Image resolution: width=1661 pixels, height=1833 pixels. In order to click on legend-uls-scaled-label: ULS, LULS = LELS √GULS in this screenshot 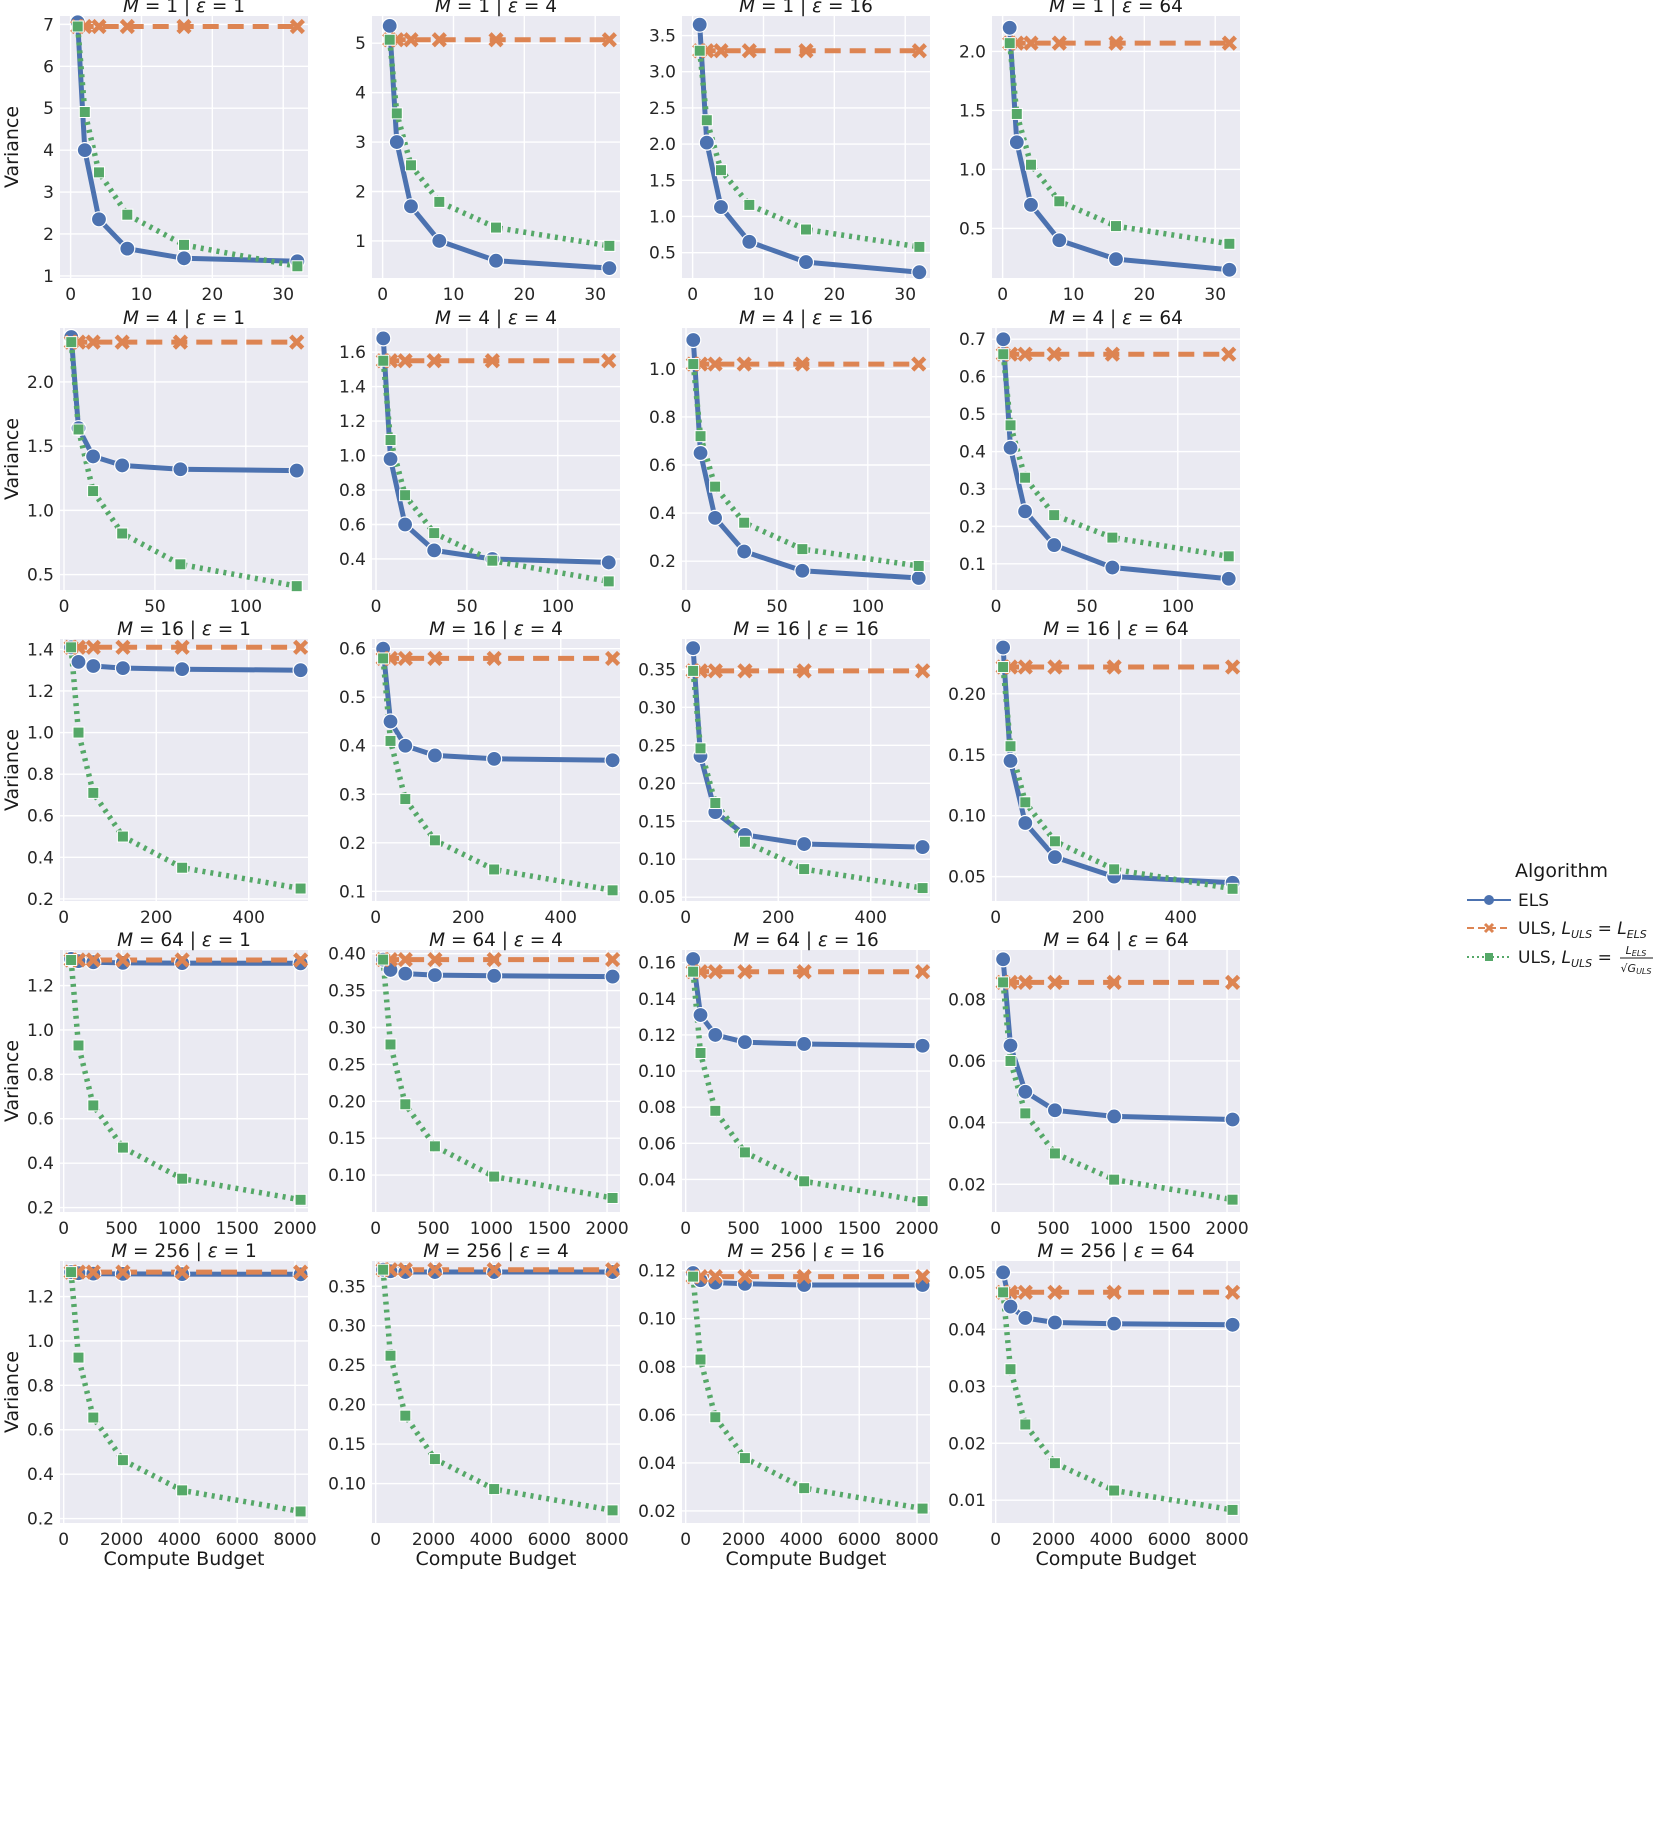, I will do `click(1585, 960)`.